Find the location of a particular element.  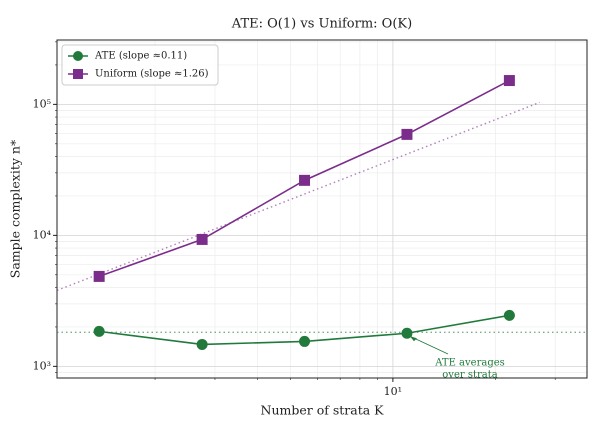

legend-box is located at coordinates (140, 65).